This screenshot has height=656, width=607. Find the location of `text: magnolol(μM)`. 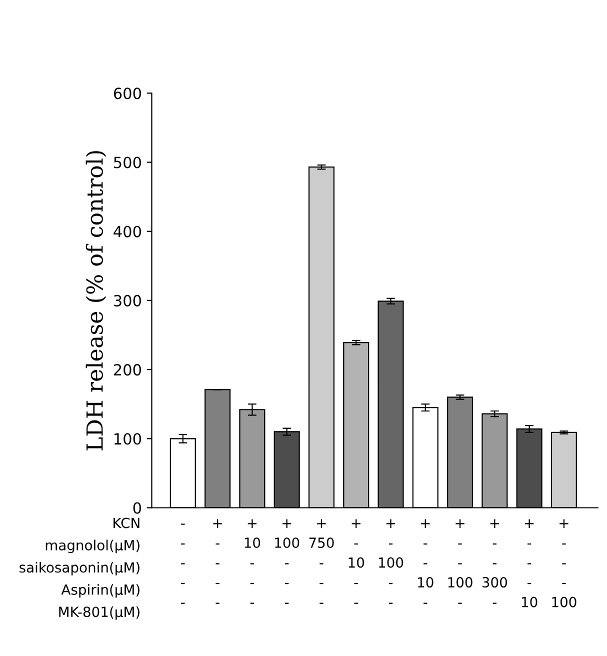

text: magnolol(μM) is located at coordinates (93, 547).